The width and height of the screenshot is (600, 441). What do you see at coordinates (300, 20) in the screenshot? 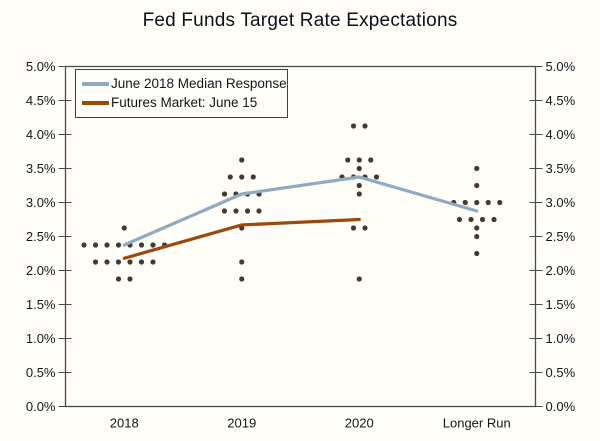
I see `chart-title: Fed Funds Target Rate Expectations` at bounding box center [300, 20].